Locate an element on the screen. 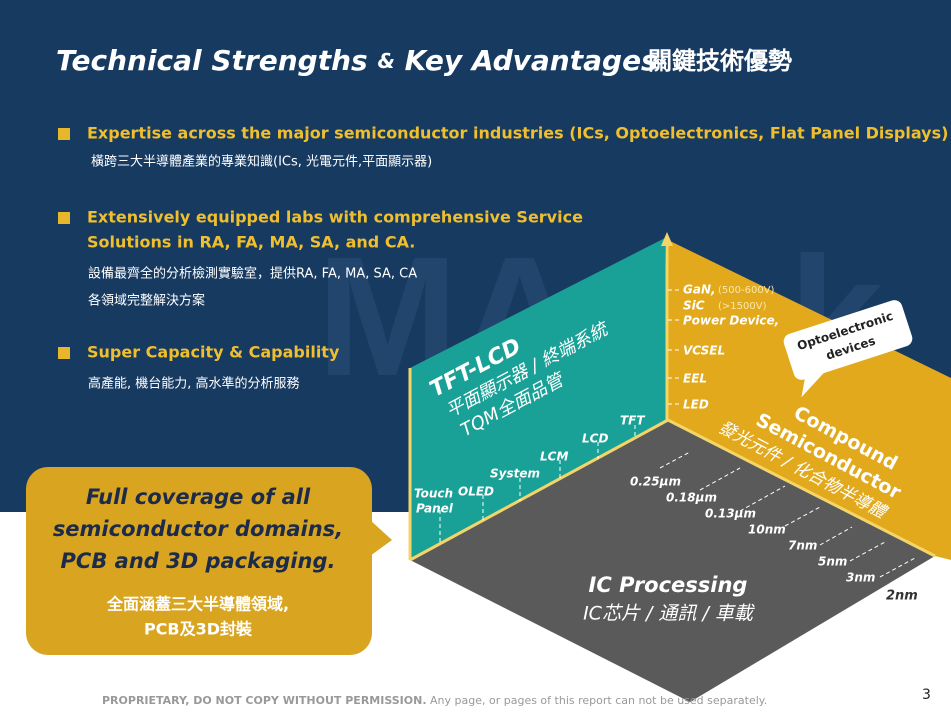 The width and height of the screenshot is (951, 718). title-zh: 關鍵技術優勢 is located at coordinates (720, 61).